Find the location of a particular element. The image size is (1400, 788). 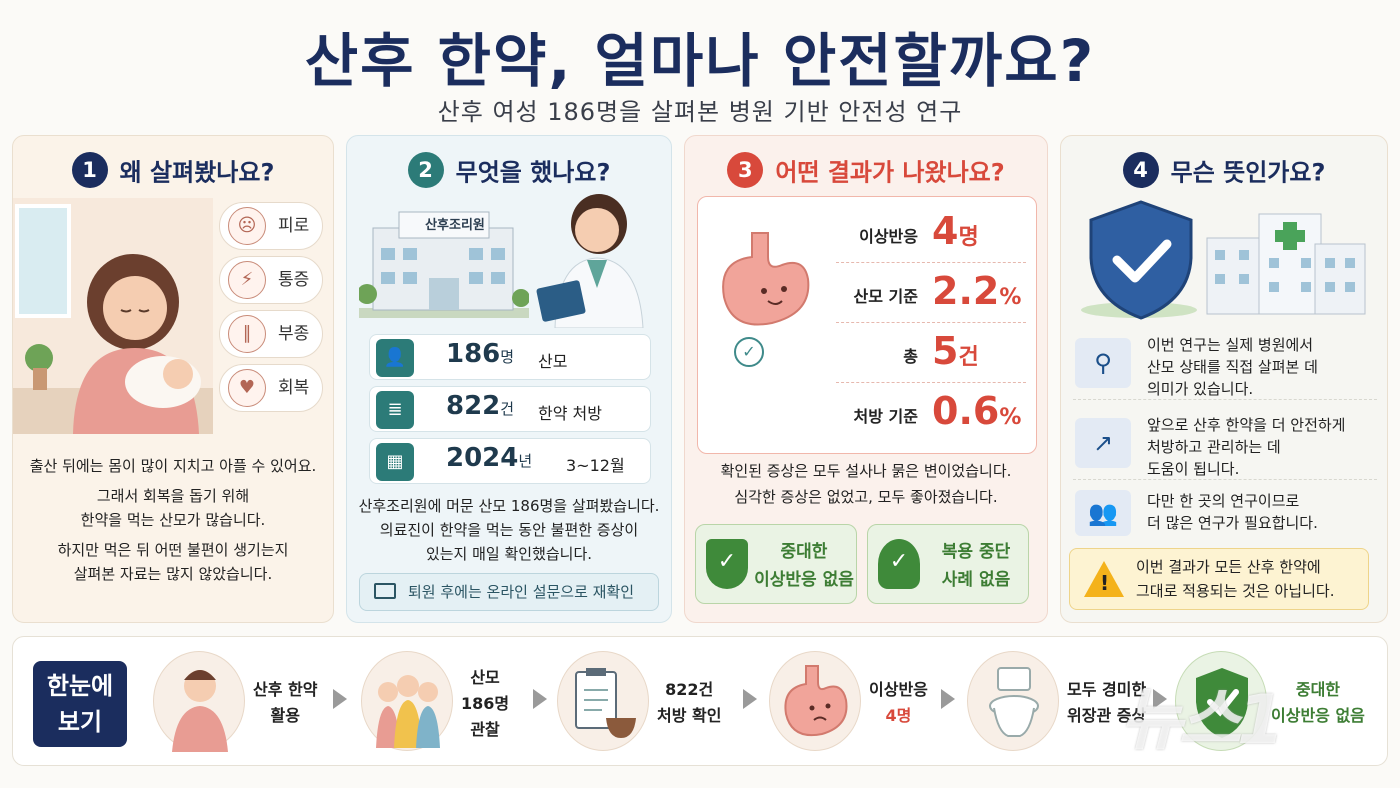

stat-value: 2024 is located at coordinates (482, 458).